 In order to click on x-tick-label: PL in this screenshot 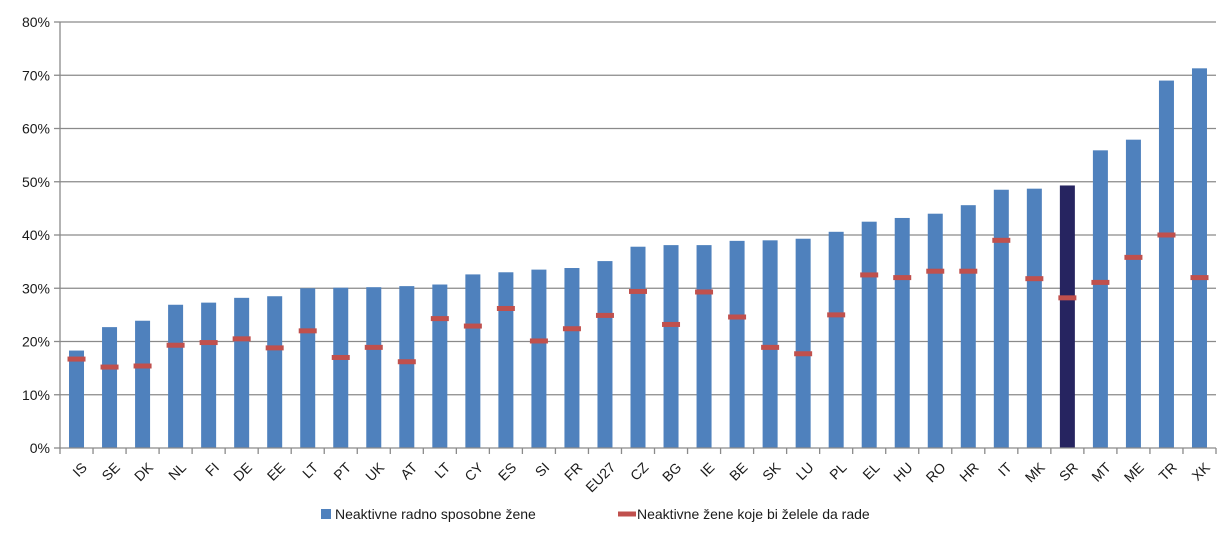, I will do `click(838, 471)`.